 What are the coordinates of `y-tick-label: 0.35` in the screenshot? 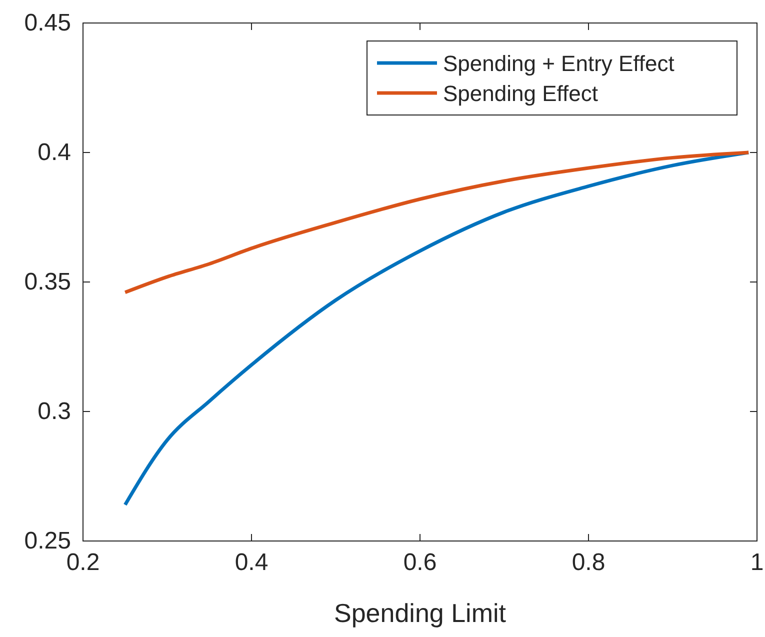 It's located at (47, 282).